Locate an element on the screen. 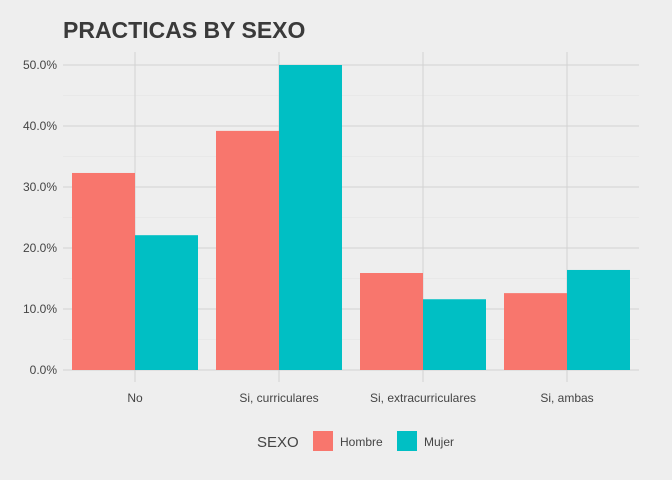 The height and width of the screenshot is (480, 672). legend-swatch-hombre is located at coordinates (323, 441).